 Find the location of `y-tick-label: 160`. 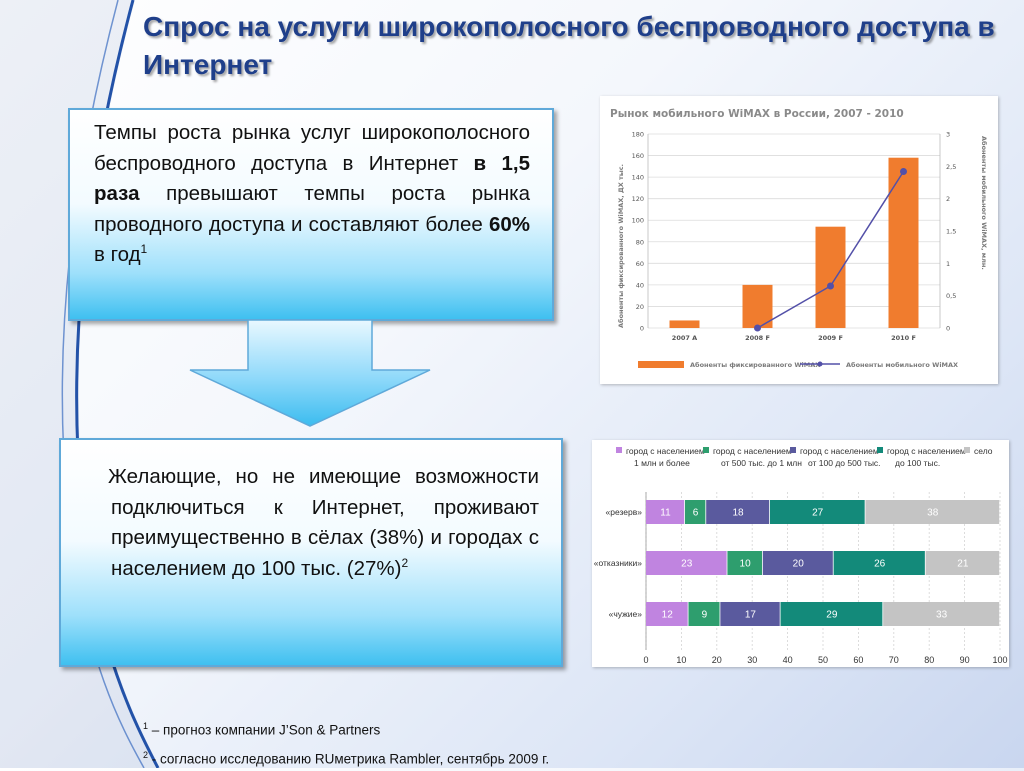

y-tick-label: 160 is located at coordinates (638, 156).